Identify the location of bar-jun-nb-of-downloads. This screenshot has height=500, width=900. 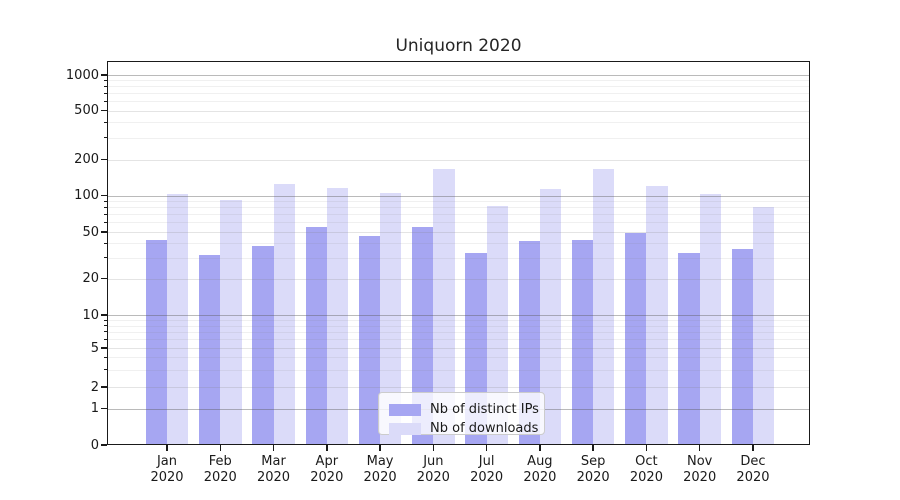
(444, 306).